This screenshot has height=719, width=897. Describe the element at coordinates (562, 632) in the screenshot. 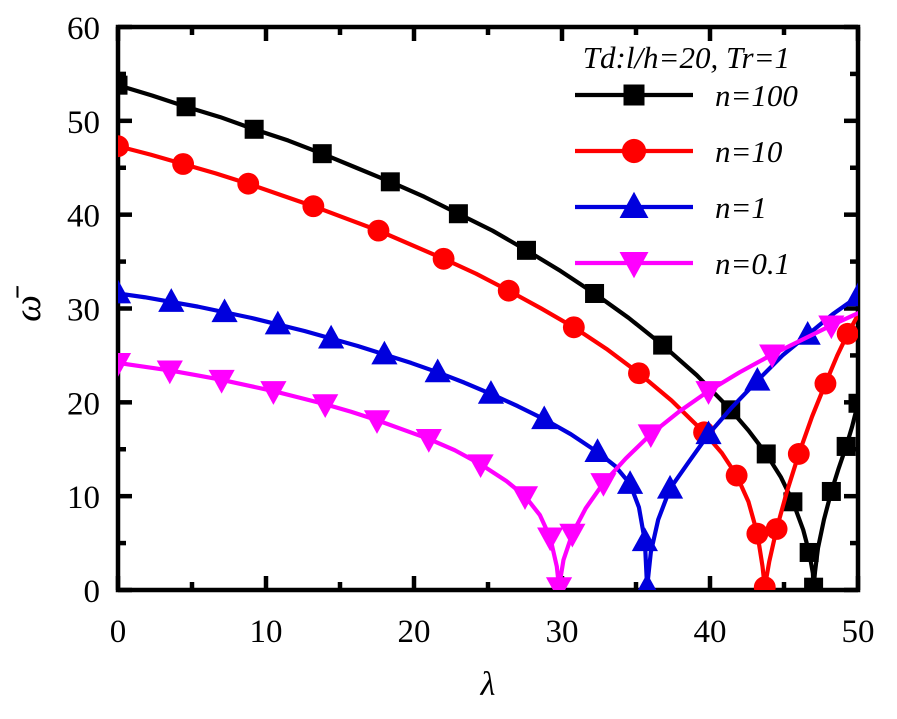

I see `x-tick-label: 30` at that location.